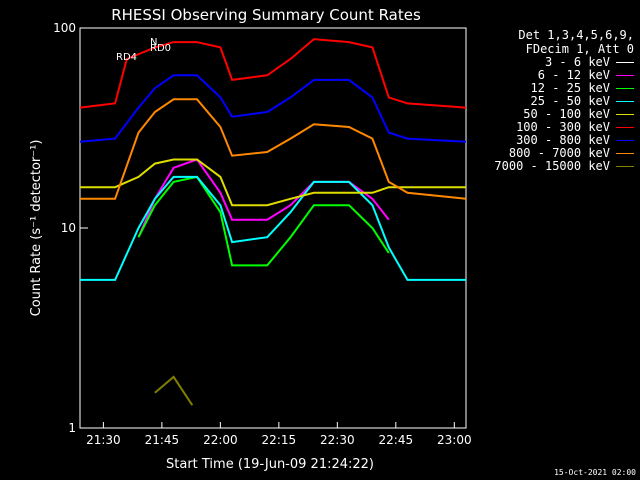 This screenshot has width=640, height=480. What do you see at coordinates (64, 28) in the screenshot?
I see `y-tick-label: 100` at bounding box center [64, 28].